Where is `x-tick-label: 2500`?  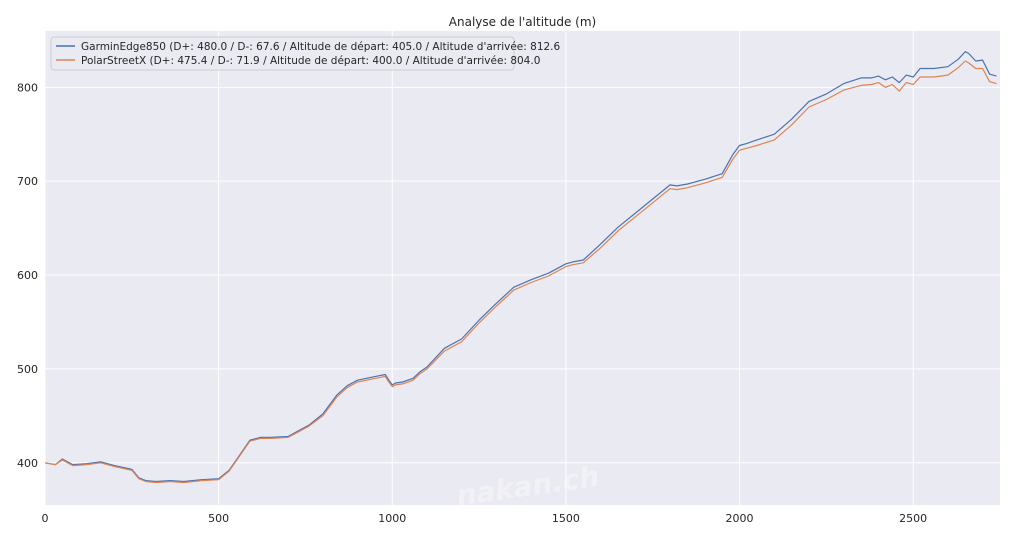 x-tick-label: 2500 is located at coordinates (913, 518).